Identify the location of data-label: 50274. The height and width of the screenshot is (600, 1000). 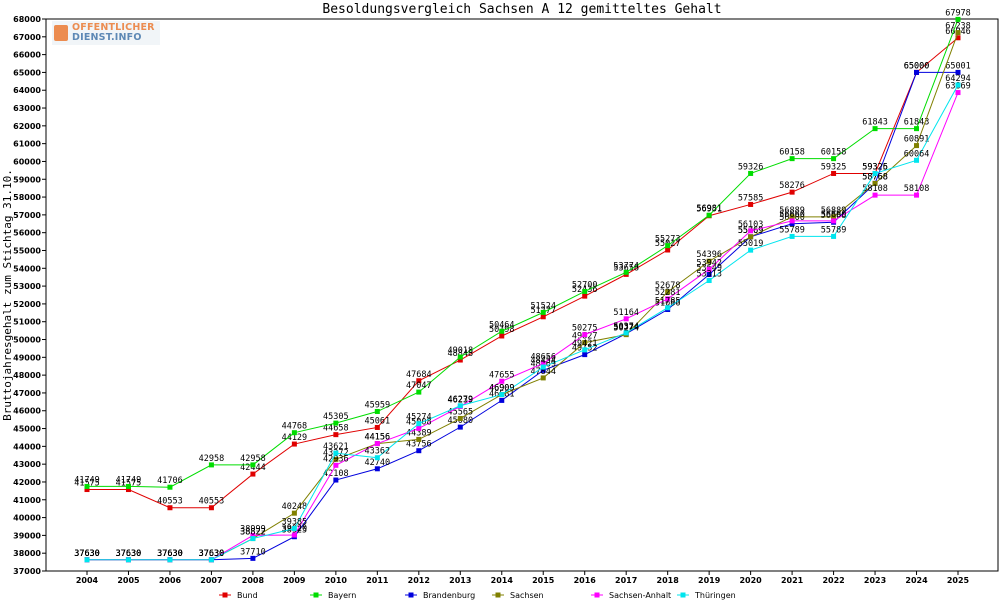
(626, 329).